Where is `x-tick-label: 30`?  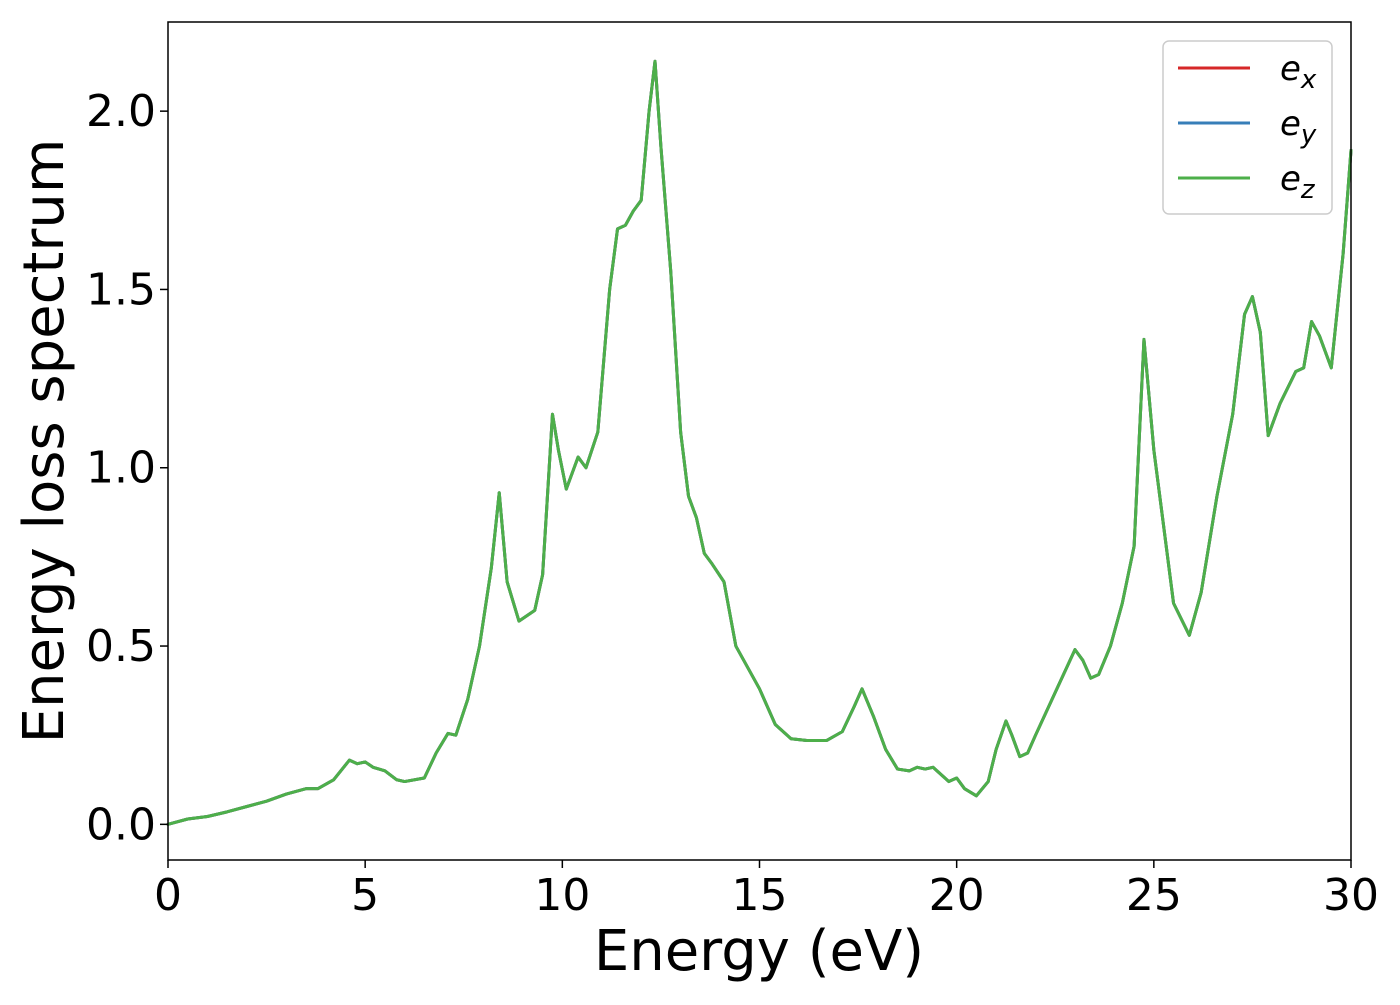
x-tick-label: 30 is located at coordinates (1351, 895).